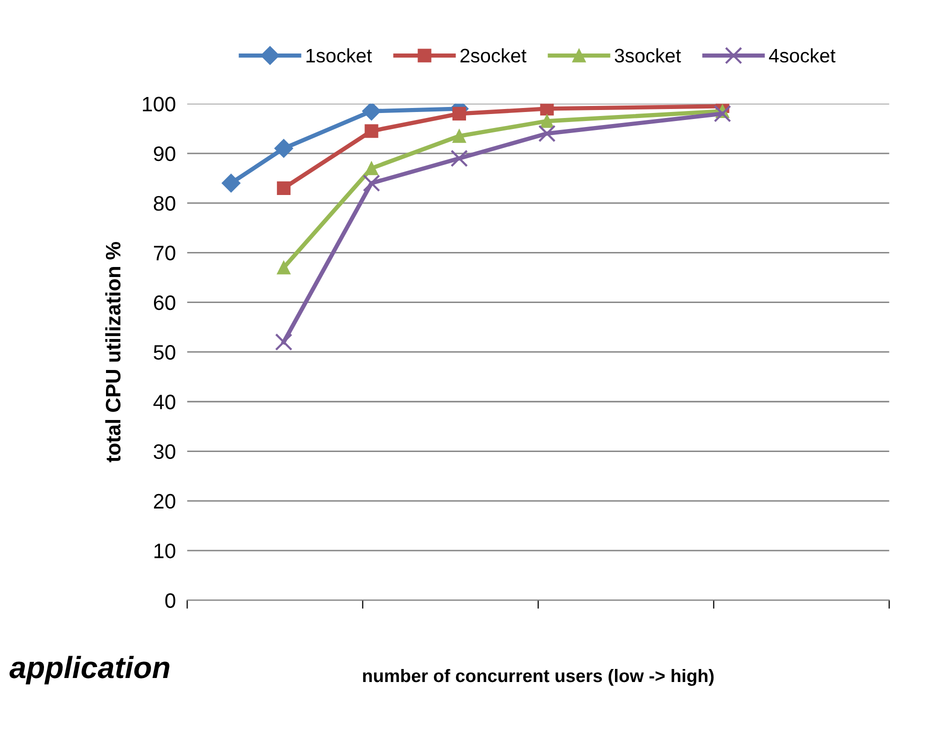 Image resolution: width=936 pixels, height=741 pixels. What do you see at coordinates (170, 600) in the screenshot?
I see `y-tick-label: 0` at bounding box center [170, 600].